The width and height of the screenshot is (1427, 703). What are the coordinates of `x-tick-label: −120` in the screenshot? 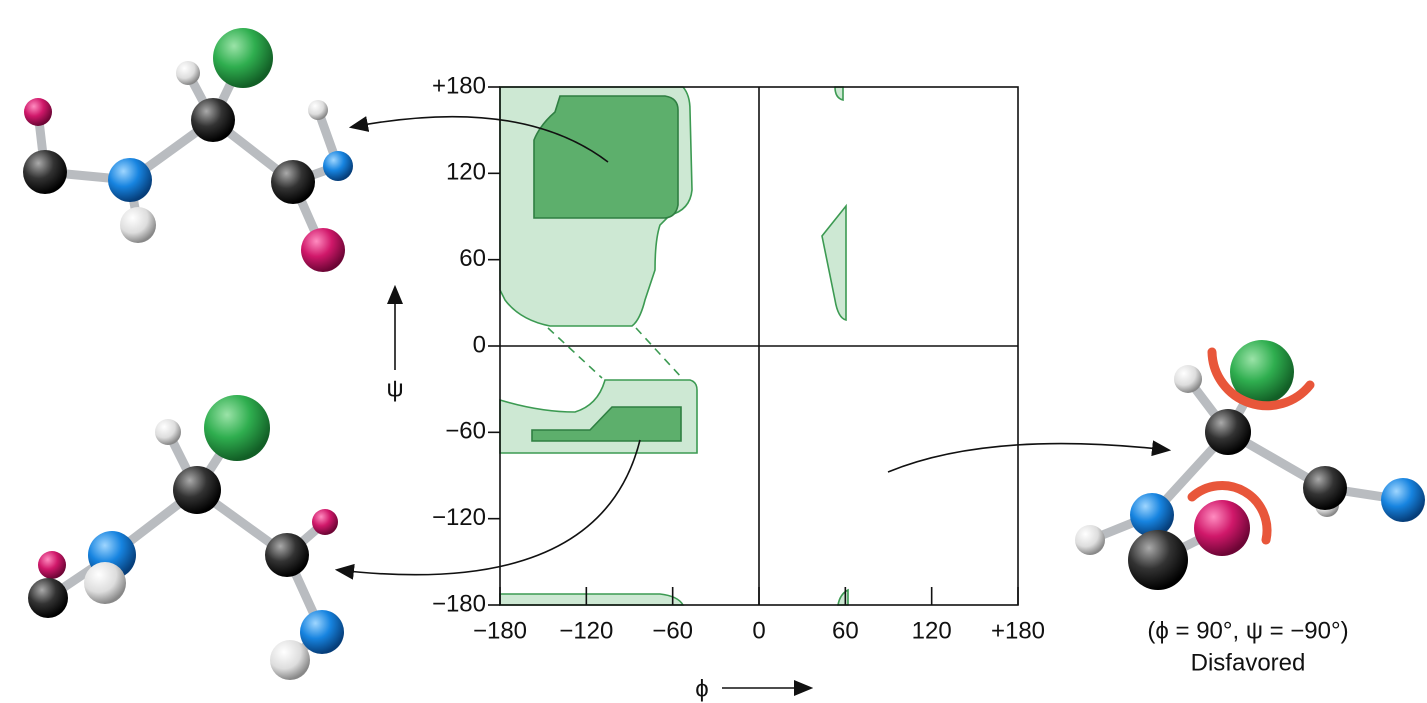 It's located at (586, 630).